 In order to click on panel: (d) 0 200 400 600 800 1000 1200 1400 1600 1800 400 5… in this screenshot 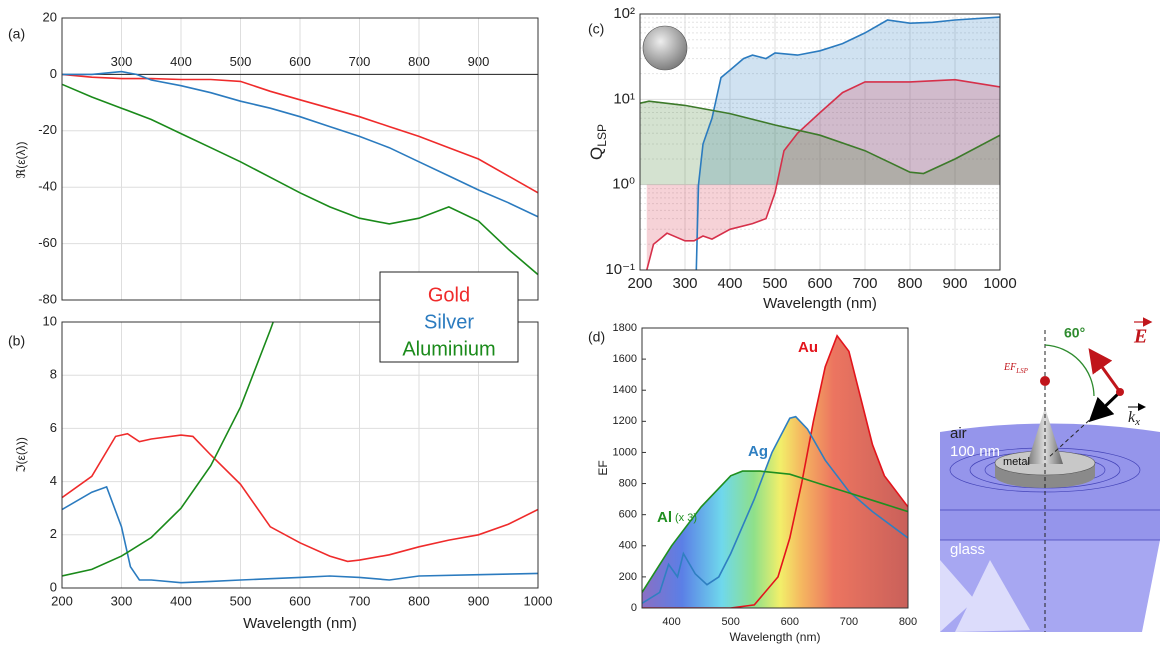, I will do `click(752, 483)`.